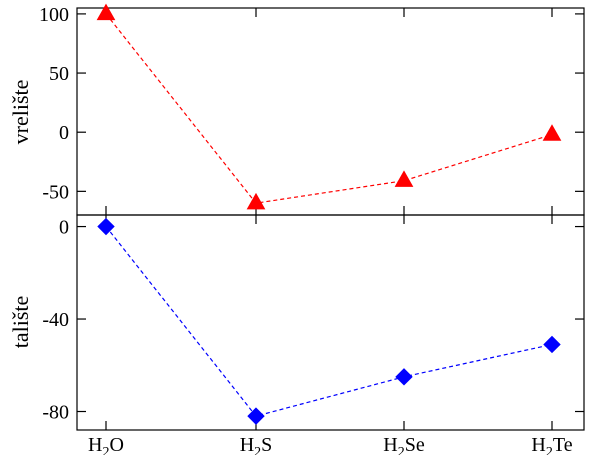  Describe the element at coordinates (54, 15) in the screenshot. I see `top-y-tick-label: 100` at that location.